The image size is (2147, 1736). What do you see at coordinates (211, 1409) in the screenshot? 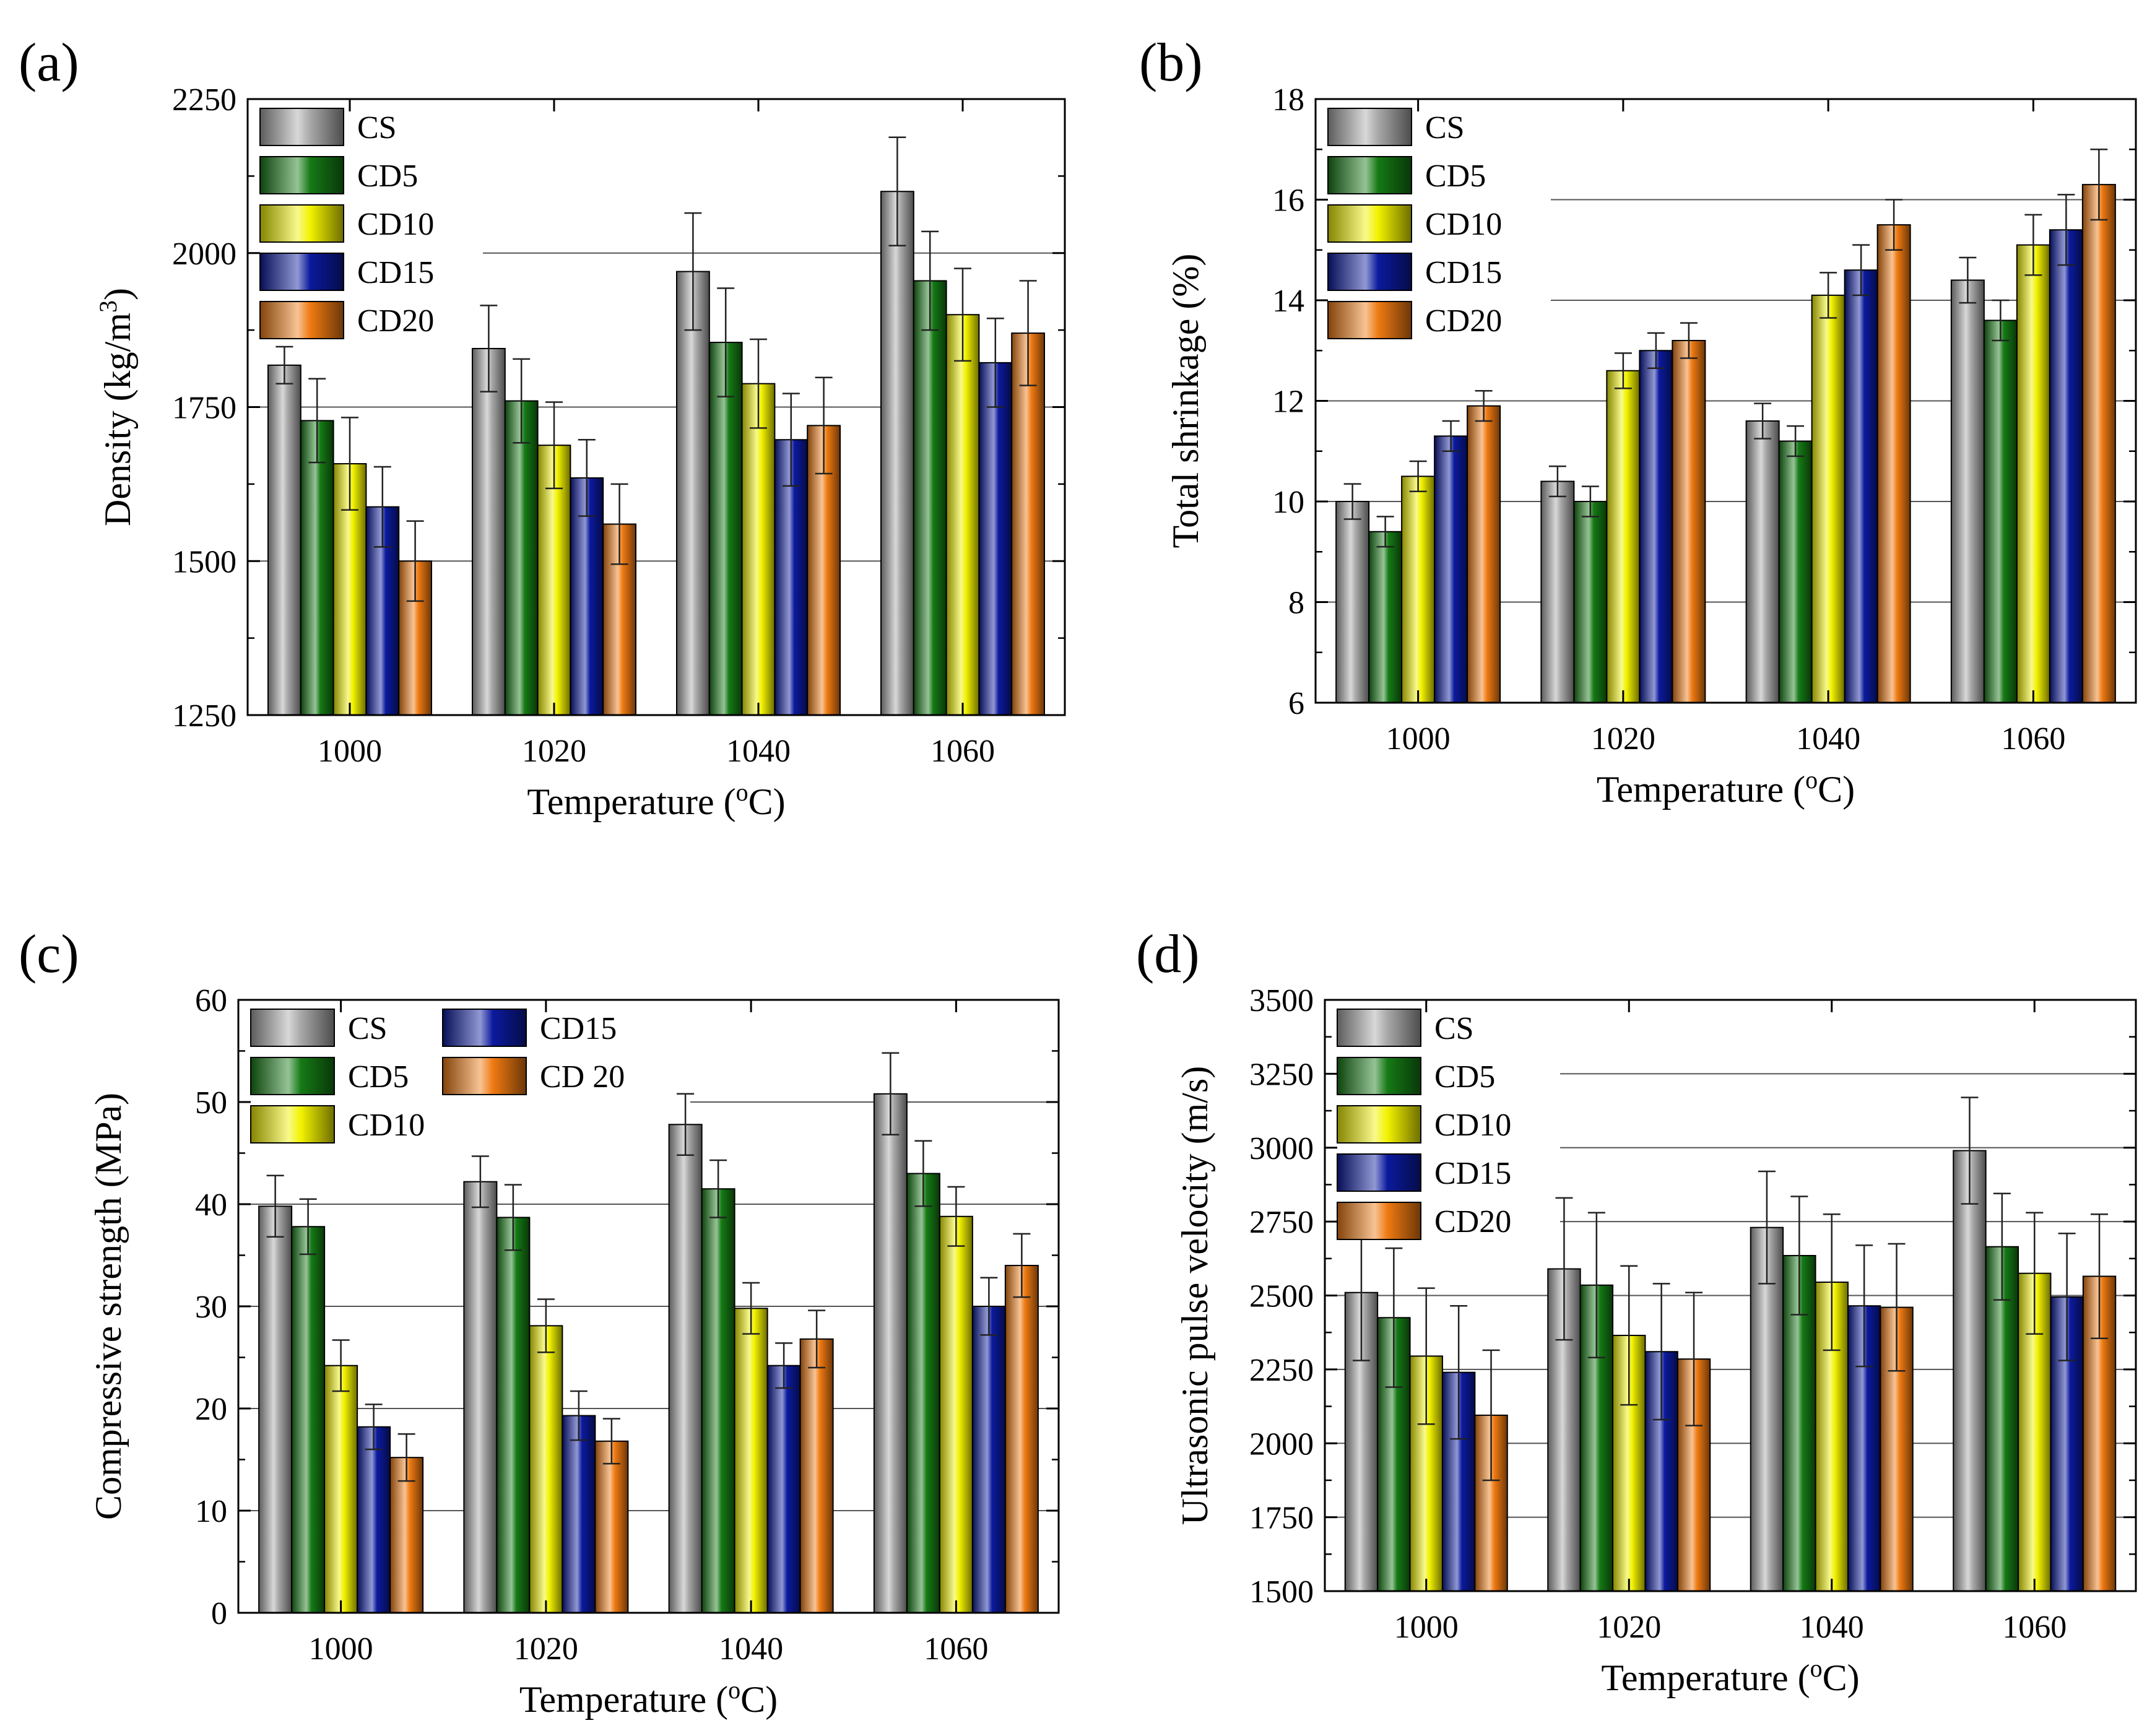
I see `y-tick-label: 20` at bounding box center [211, 1409].